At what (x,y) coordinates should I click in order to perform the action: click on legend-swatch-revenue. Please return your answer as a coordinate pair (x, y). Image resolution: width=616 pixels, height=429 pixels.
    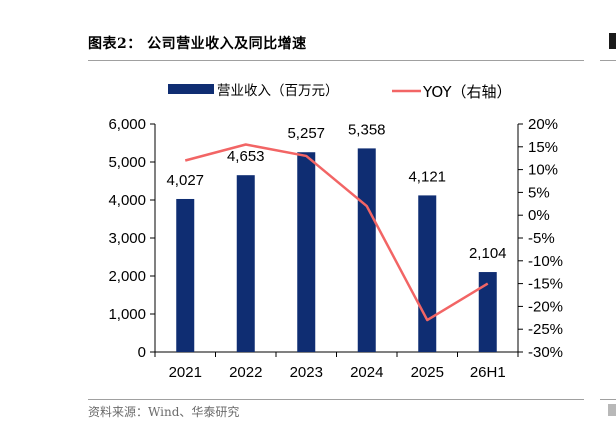
    Looking at the image, I should click on (191, 89).